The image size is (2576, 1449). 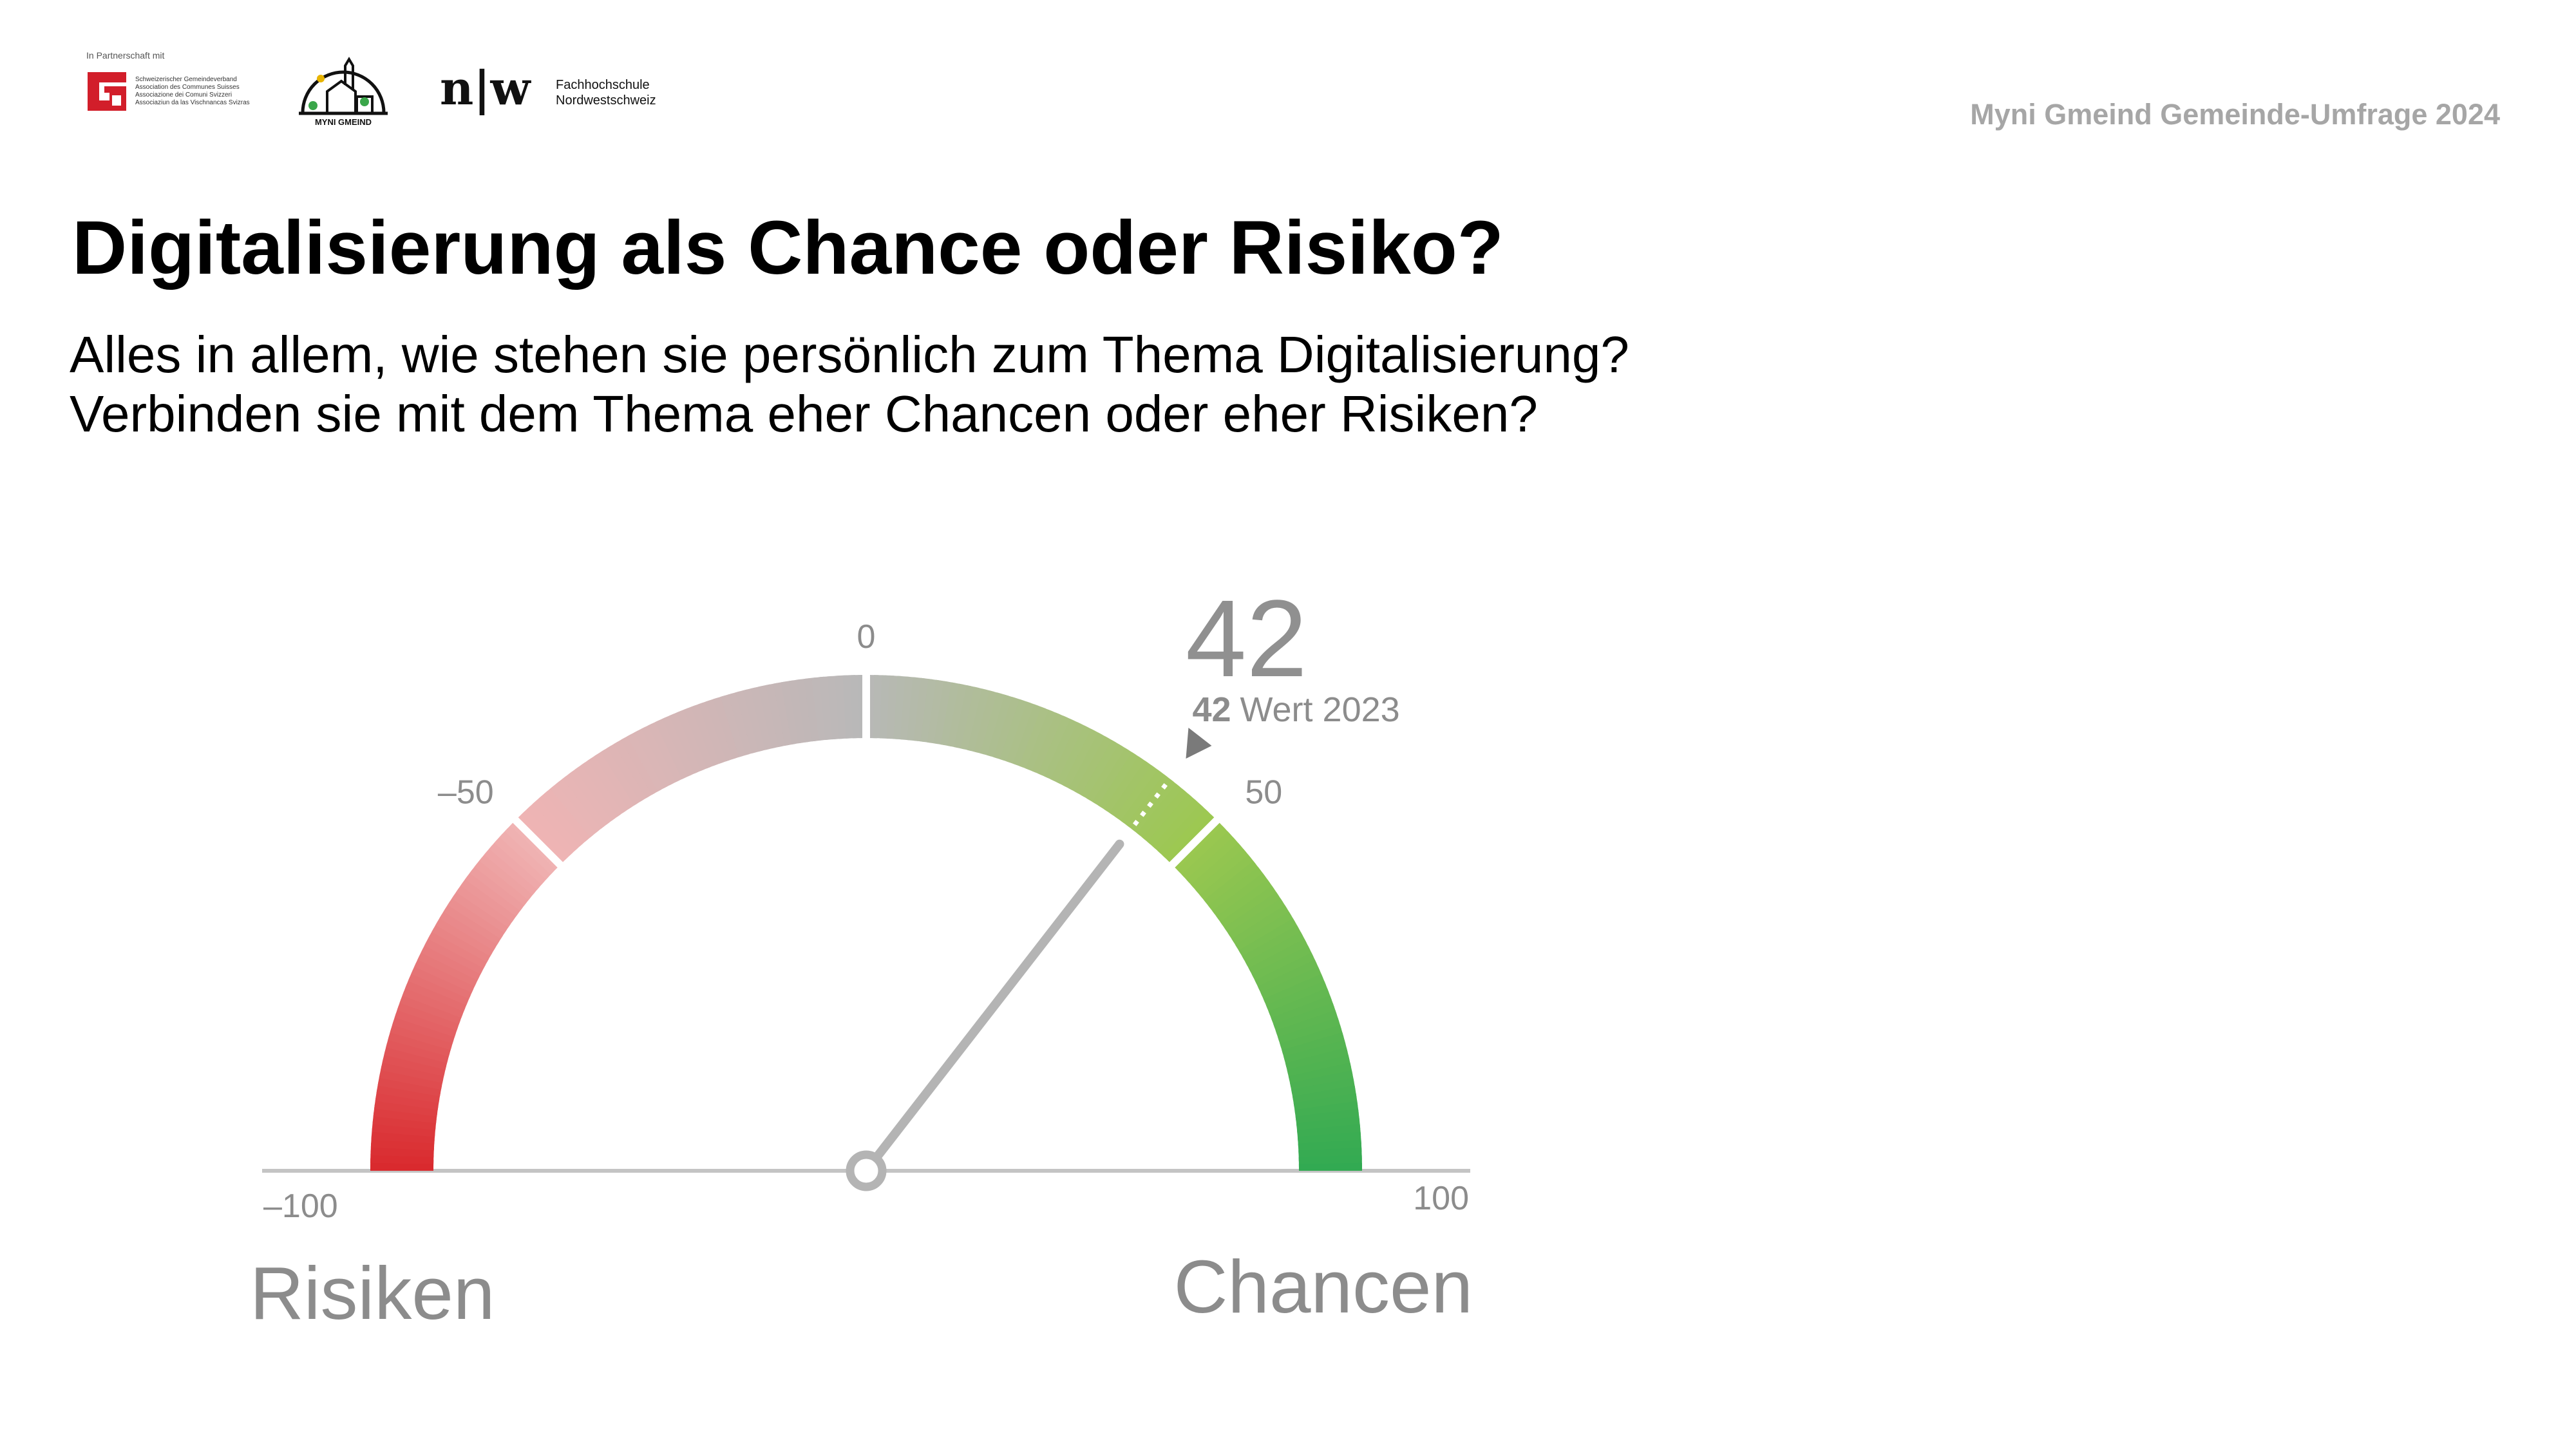 What do you see at coordinates (343, 122) in the screenshot?
I see `svg-text: MYNI GMEIND` at bounding box center [343, 122].